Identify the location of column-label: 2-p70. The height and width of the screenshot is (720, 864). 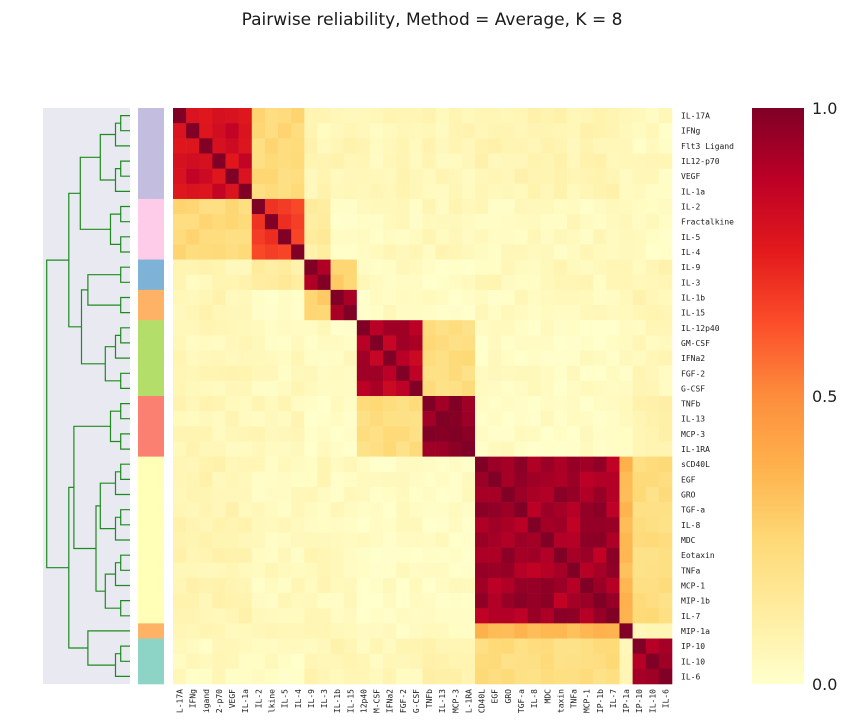
(219, 701).